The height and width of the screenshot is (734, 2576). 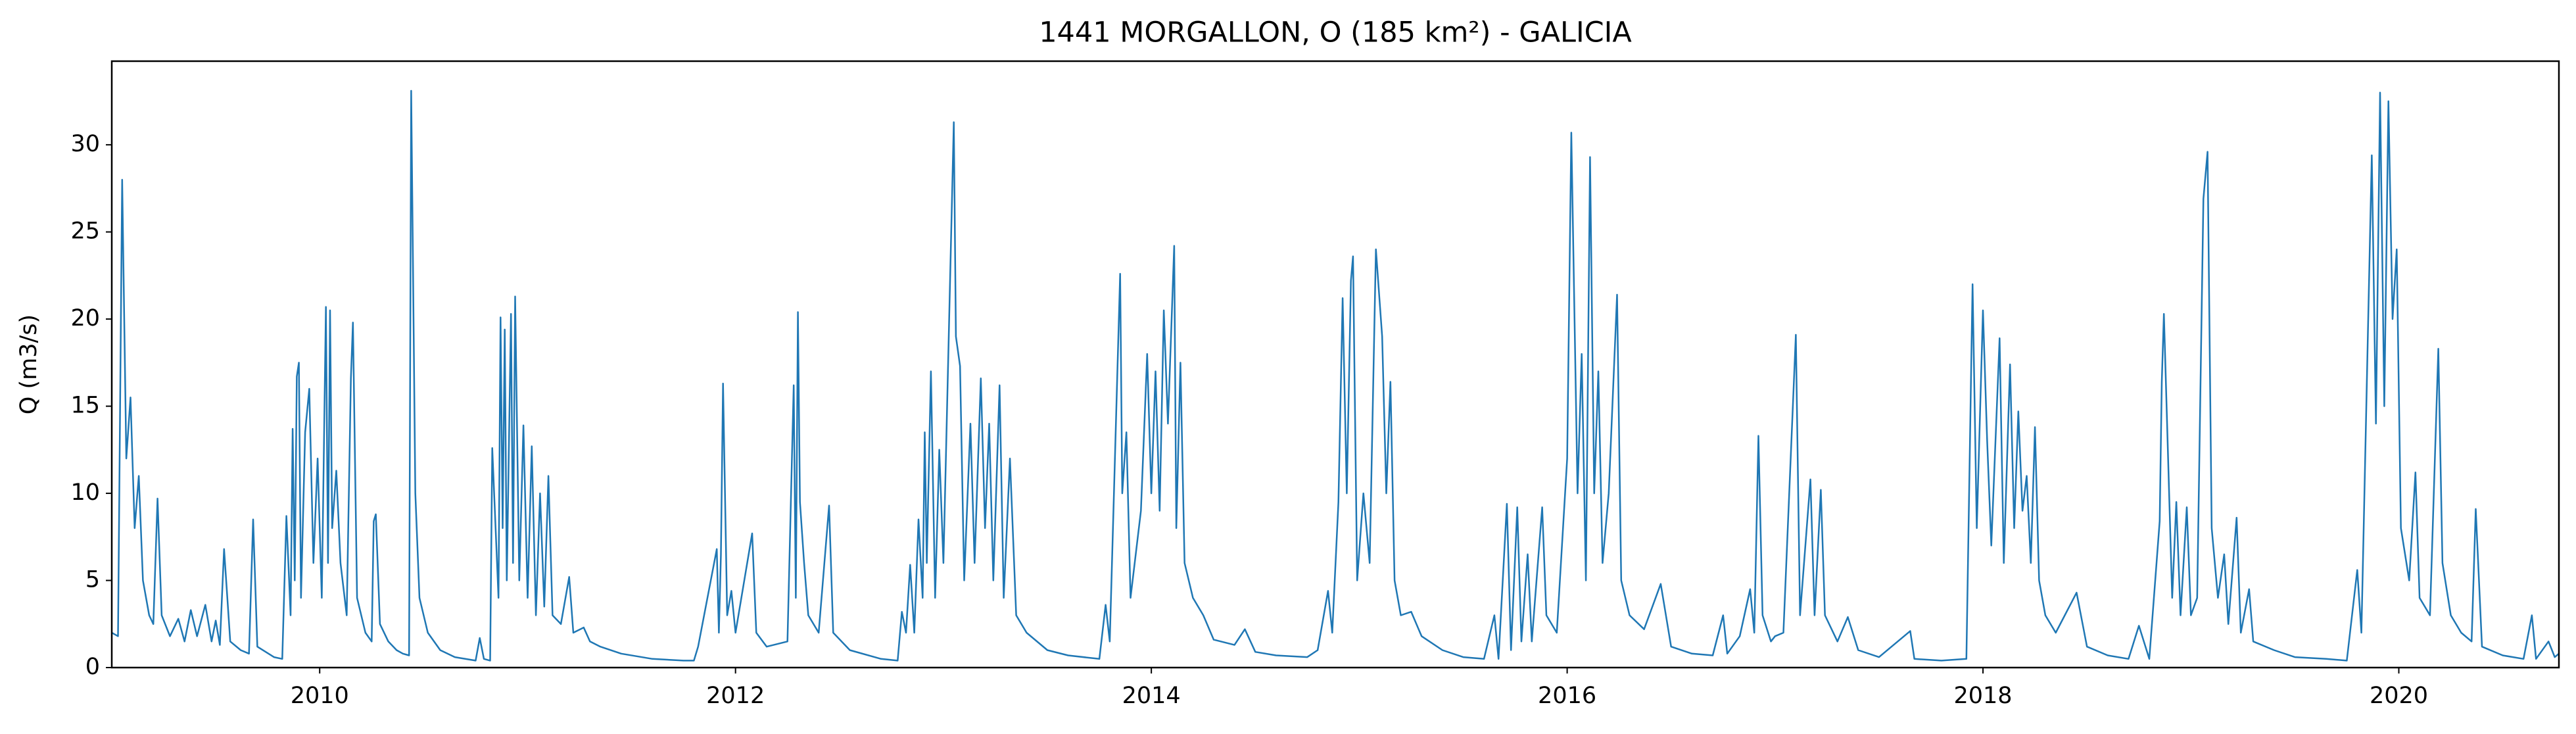 I want to click on x-tick-label: 2014, so click(x=1152, y=696).